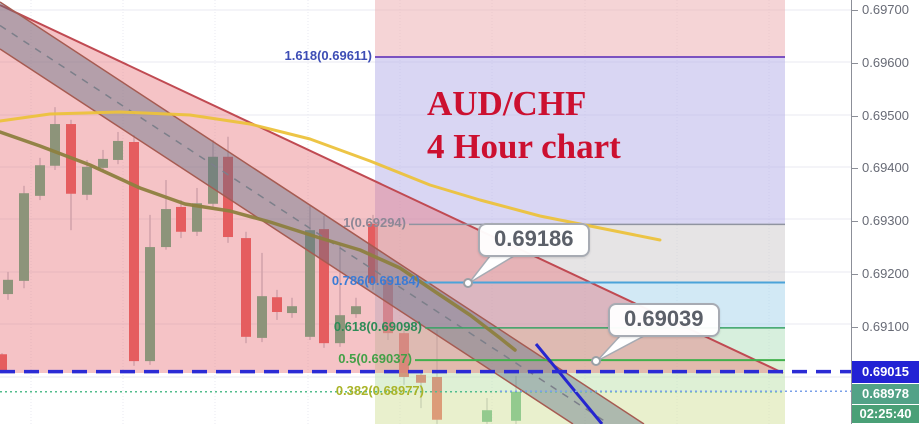 The width and height of the screenshot is (919, 424). Describe the element at coordinates (885, 9) in the screenshot. I see `axis-price-label: 0.69700` at that location.